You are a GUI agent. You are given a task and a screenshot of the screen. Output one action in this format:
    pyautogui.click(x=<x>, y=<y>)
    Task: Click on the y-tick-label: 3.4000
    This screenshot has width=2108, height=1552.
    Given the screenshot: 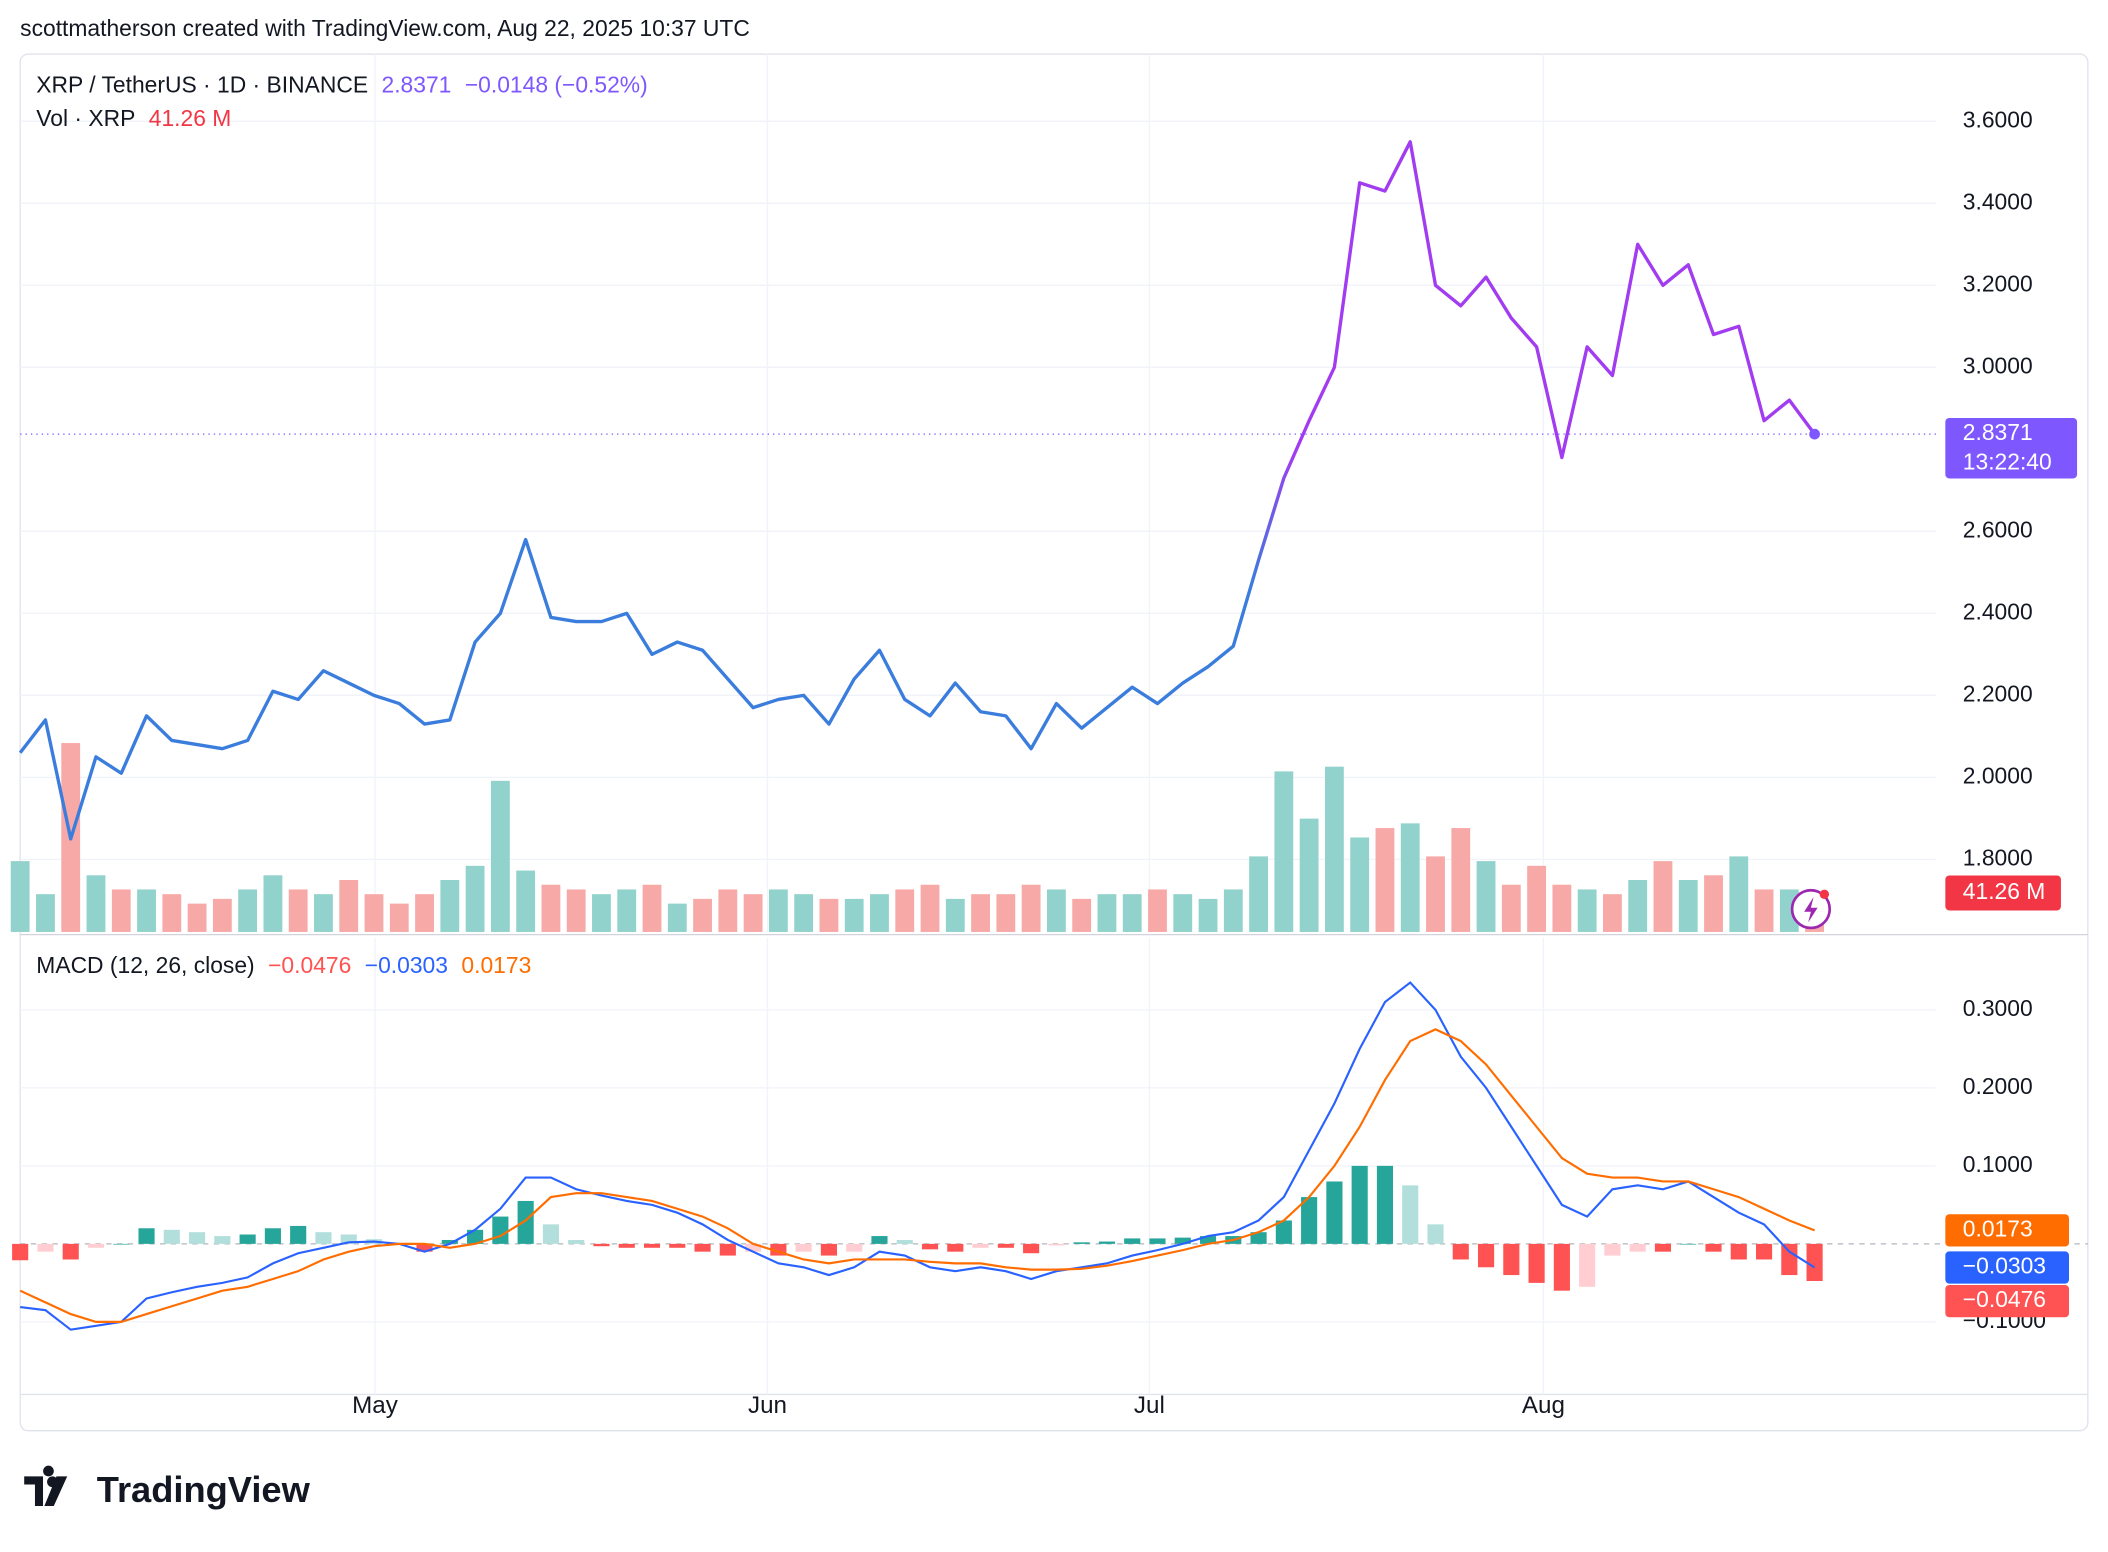 What is the action you would take?
    pyautogui.click(x=1998, y=201)
    